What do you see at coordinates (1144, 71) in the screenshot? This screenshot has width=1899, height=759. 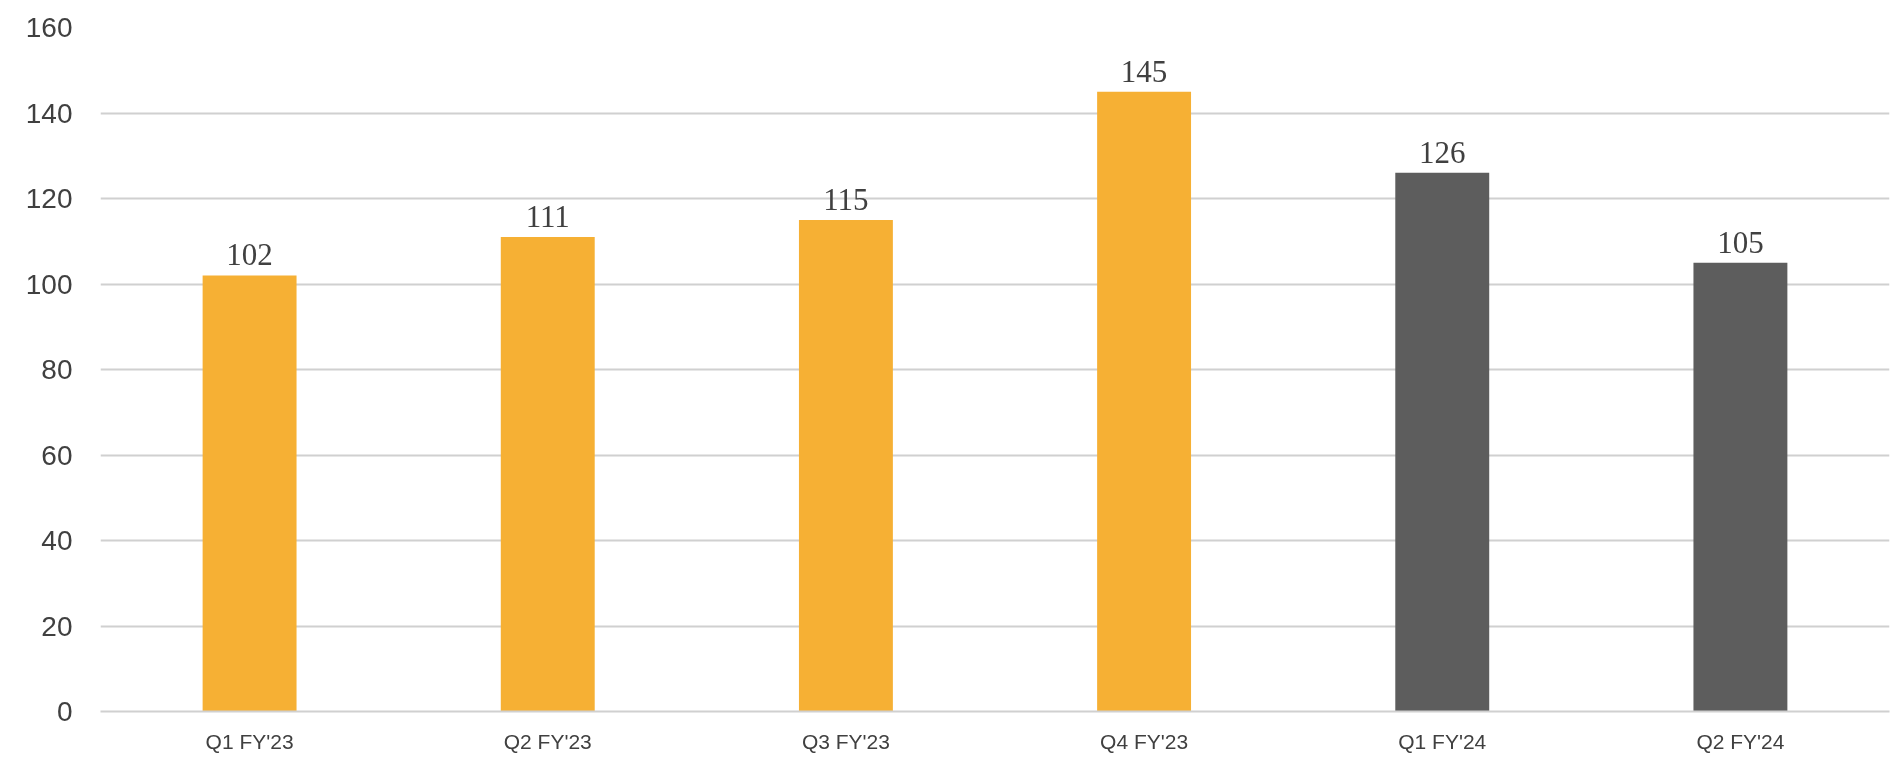 I see `data-label: 145` at bounding box center [1144, 71].